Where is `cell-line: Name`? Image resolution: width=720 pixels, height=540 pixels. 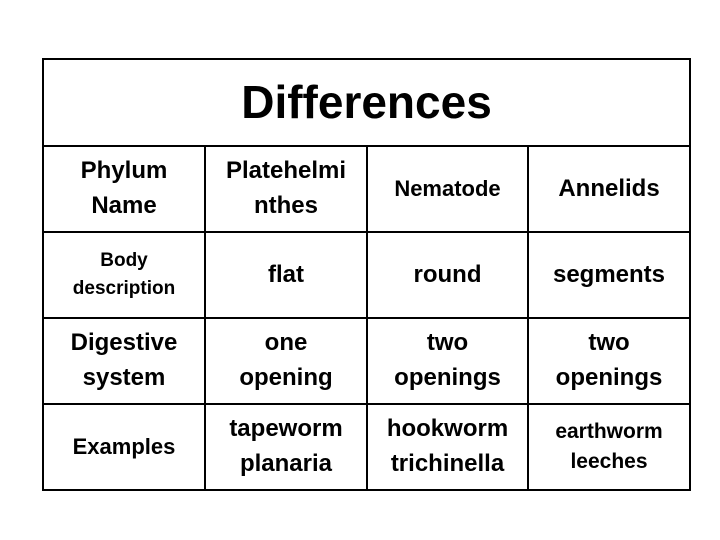
cell-line: Name is located at coordinates (124, 205).